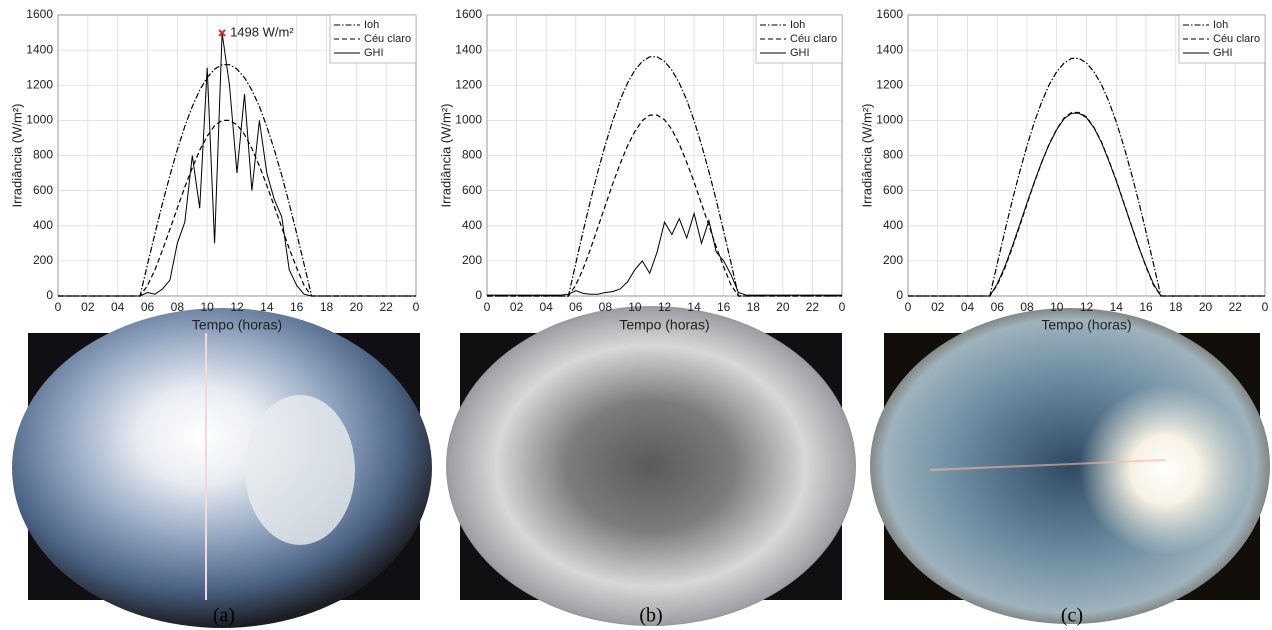  I want to click on caption: (a), so click(224, 616).